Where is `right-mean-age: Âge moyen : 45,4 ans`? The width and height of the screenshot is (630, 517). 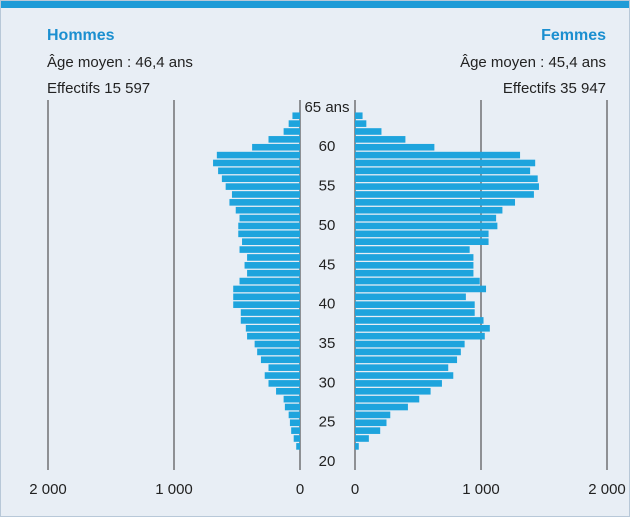
right-mean-age: Âge moyen : 45,4 ans is located at coordinates (533, 62).